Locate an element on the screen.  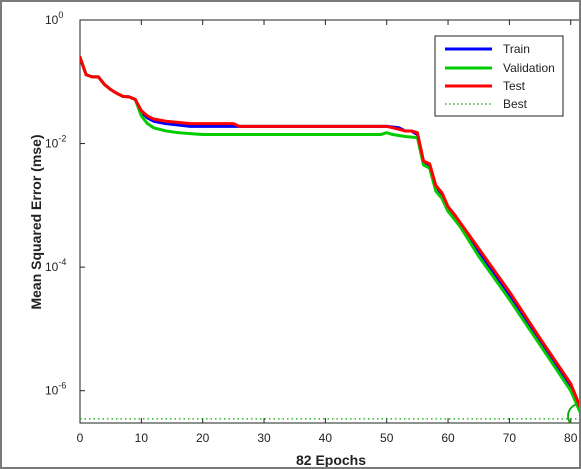
best-indicator is located at coordinates (329, 413).